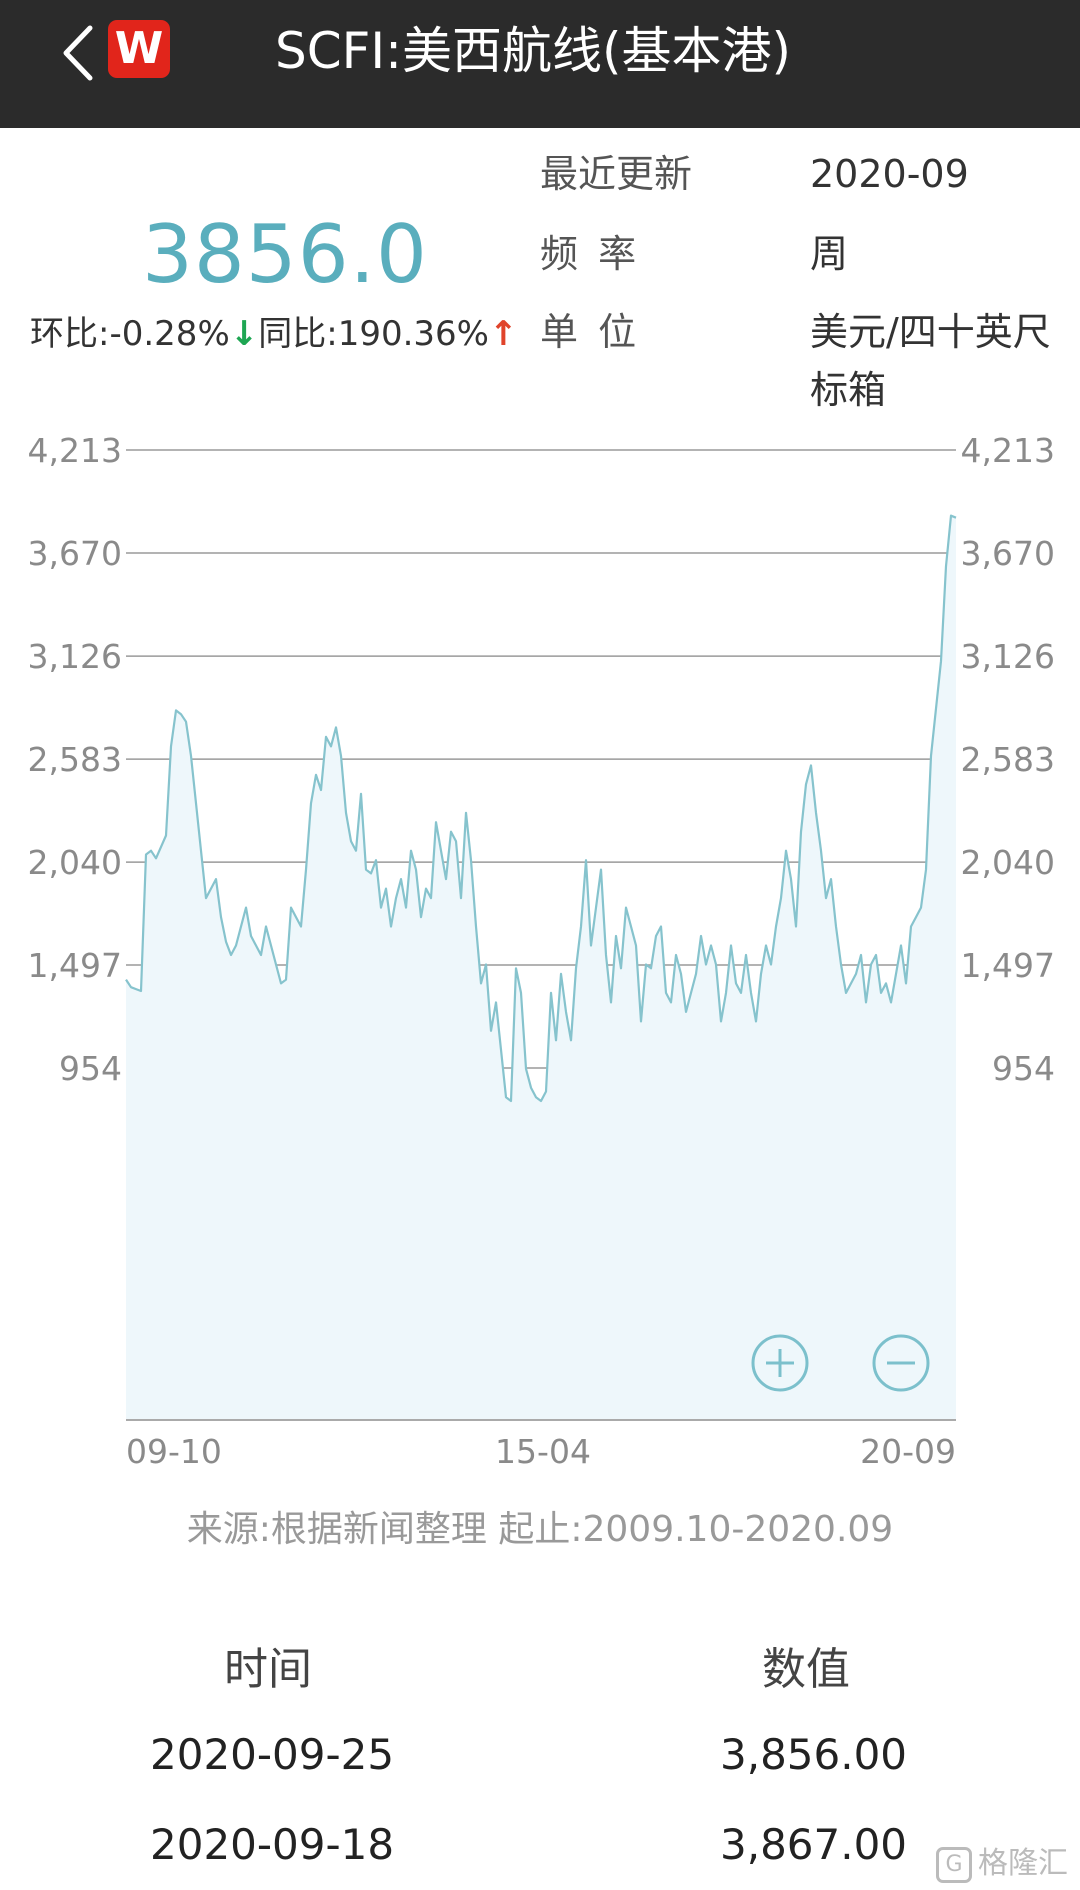 The image size is (1080, 1890). I want to click on y-tick-label-right: 4,213, so click(1008, 450).